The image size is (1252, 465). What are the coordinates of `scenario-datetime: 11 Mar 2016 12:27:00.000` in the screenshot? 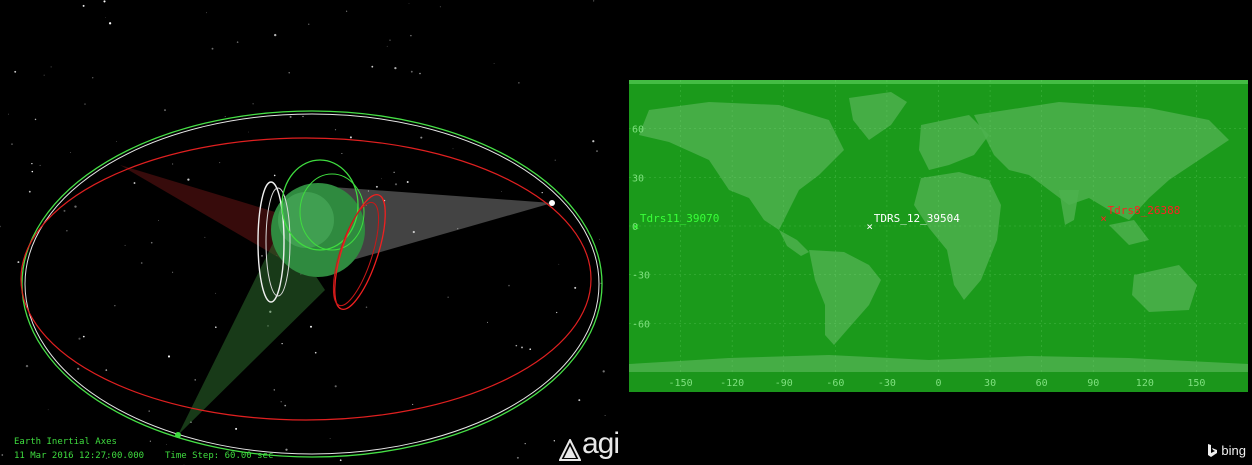 It's located at (79, 456).